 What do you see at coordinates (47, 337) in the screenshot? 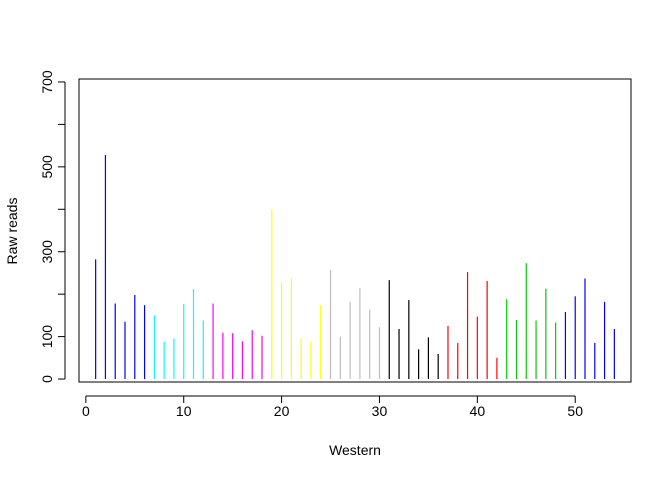
I see `y-tick-label: 100` at bounding box center [47, 337].